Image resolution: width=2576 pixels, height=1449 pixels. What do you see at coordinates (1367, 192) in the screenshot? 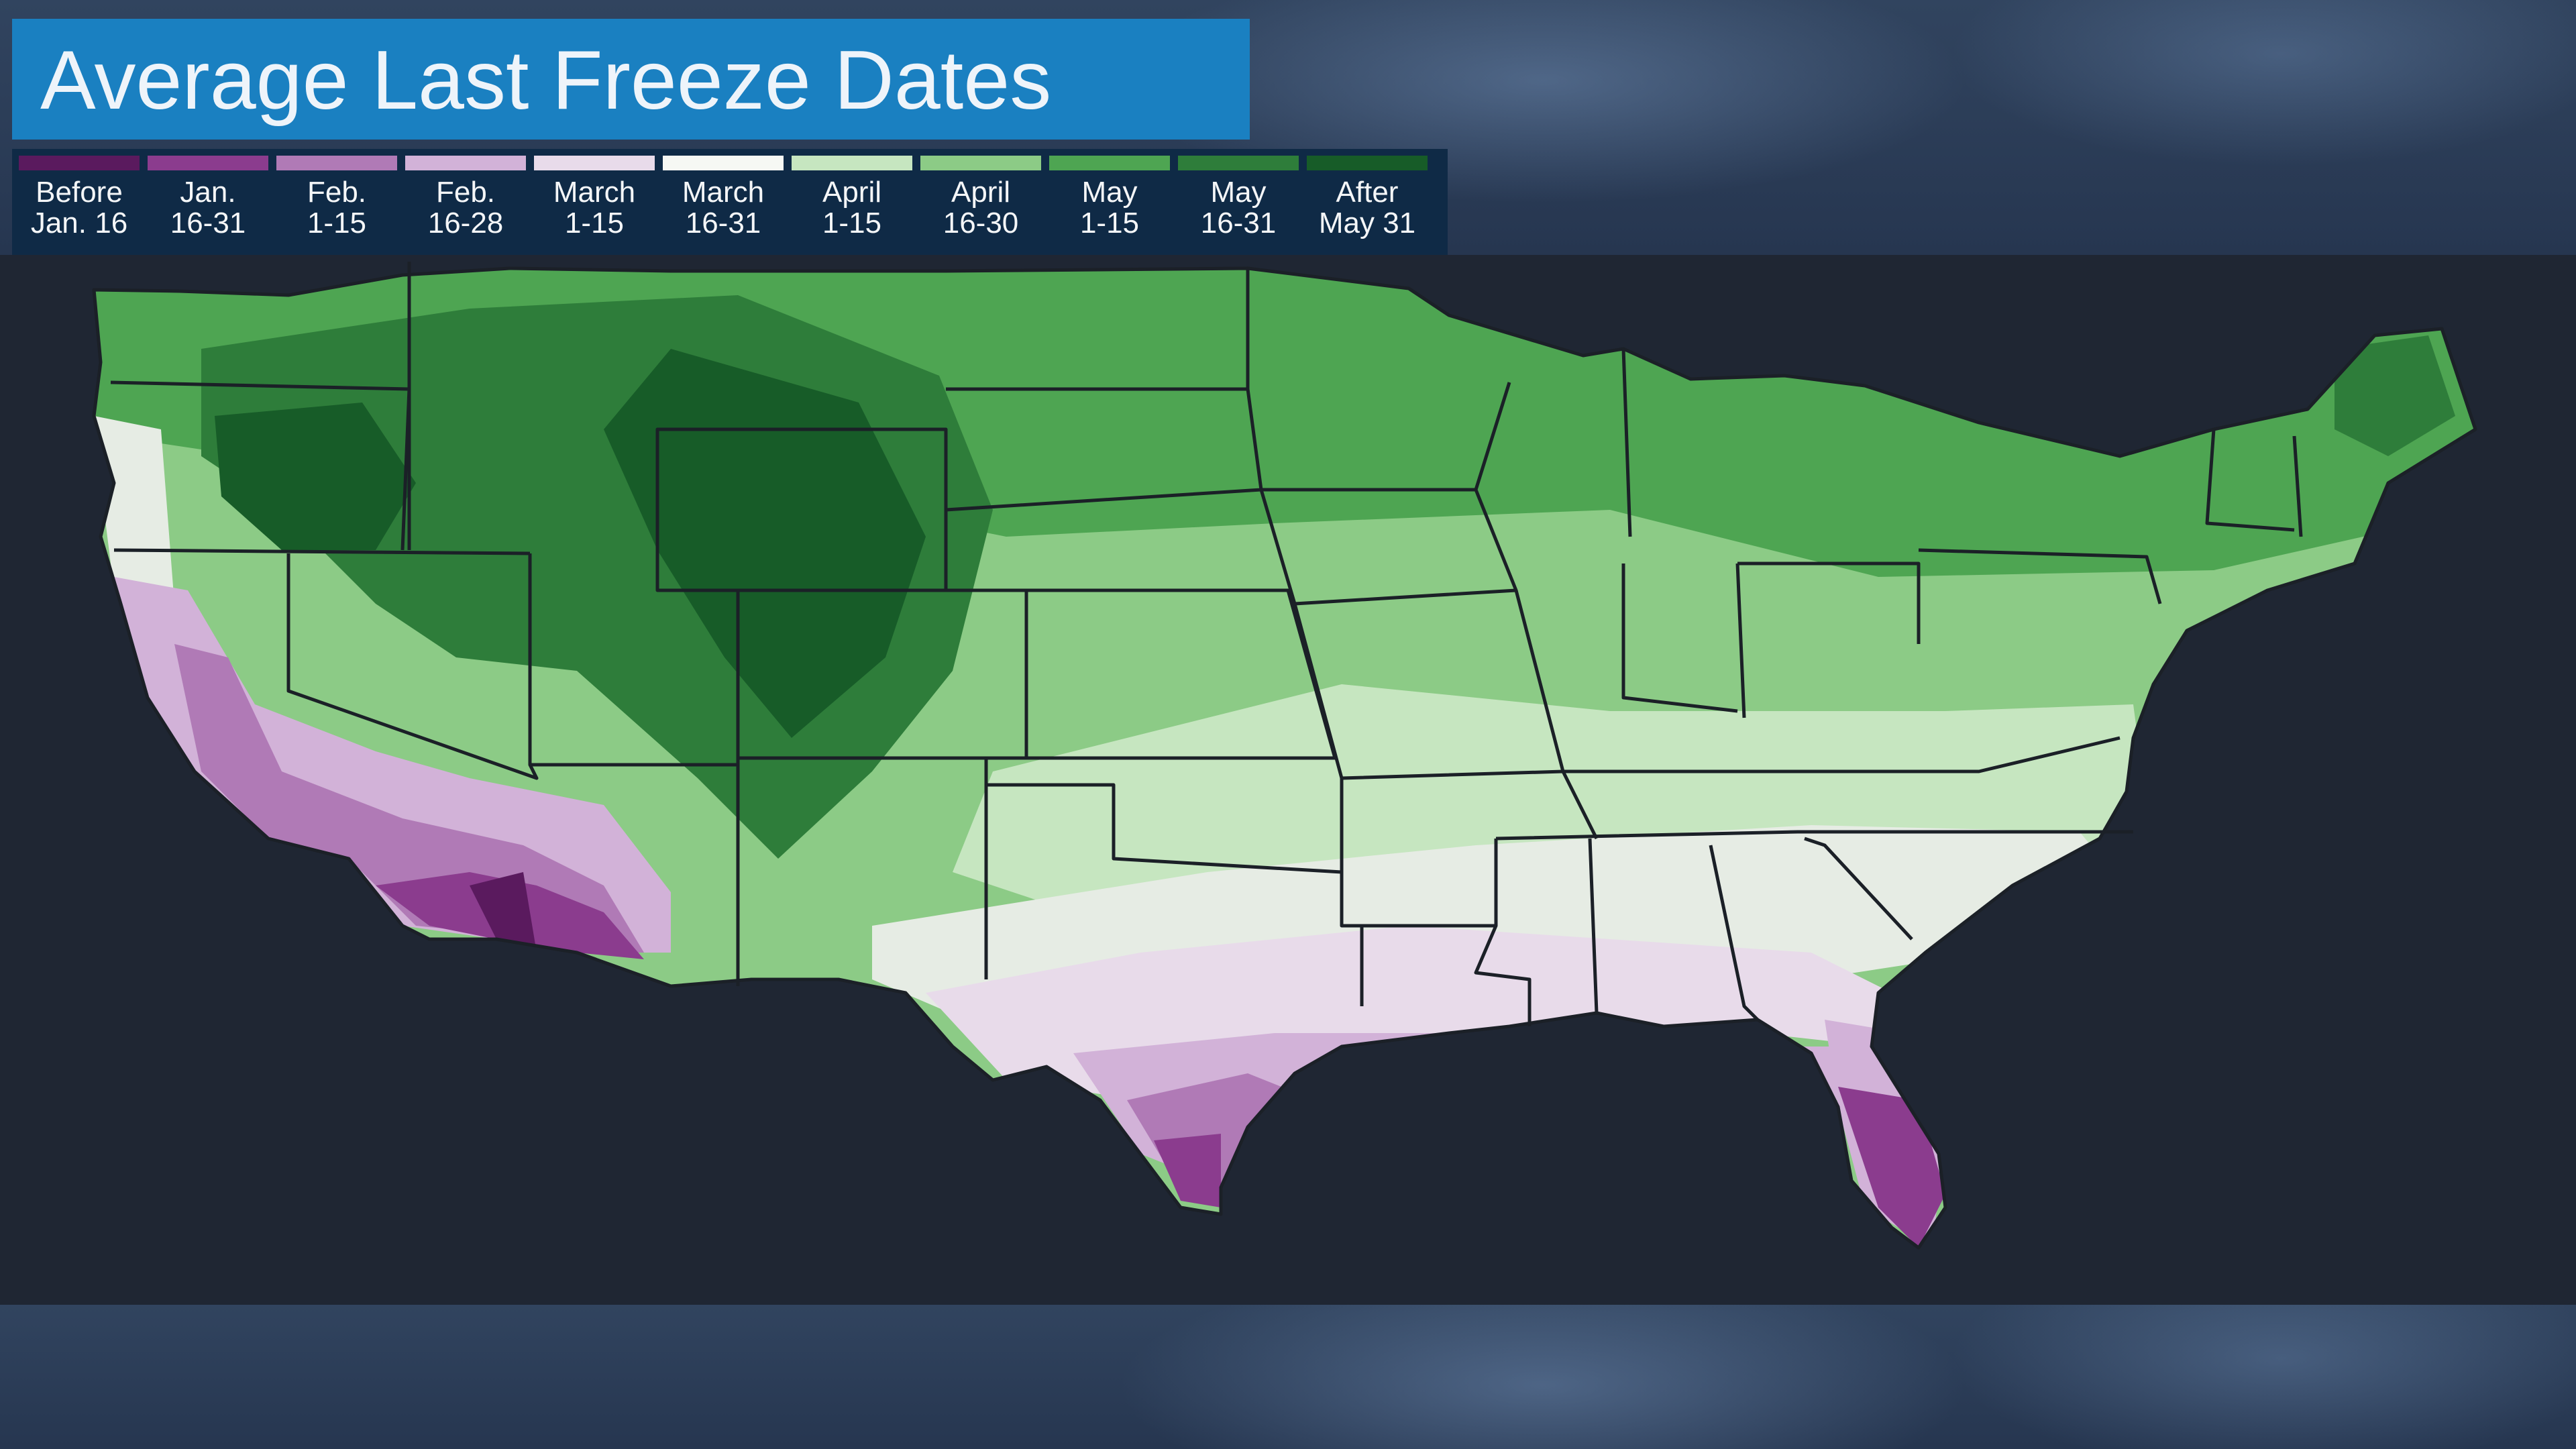
I see `legend-label-line1: After` at bounding box center [1367, 192].